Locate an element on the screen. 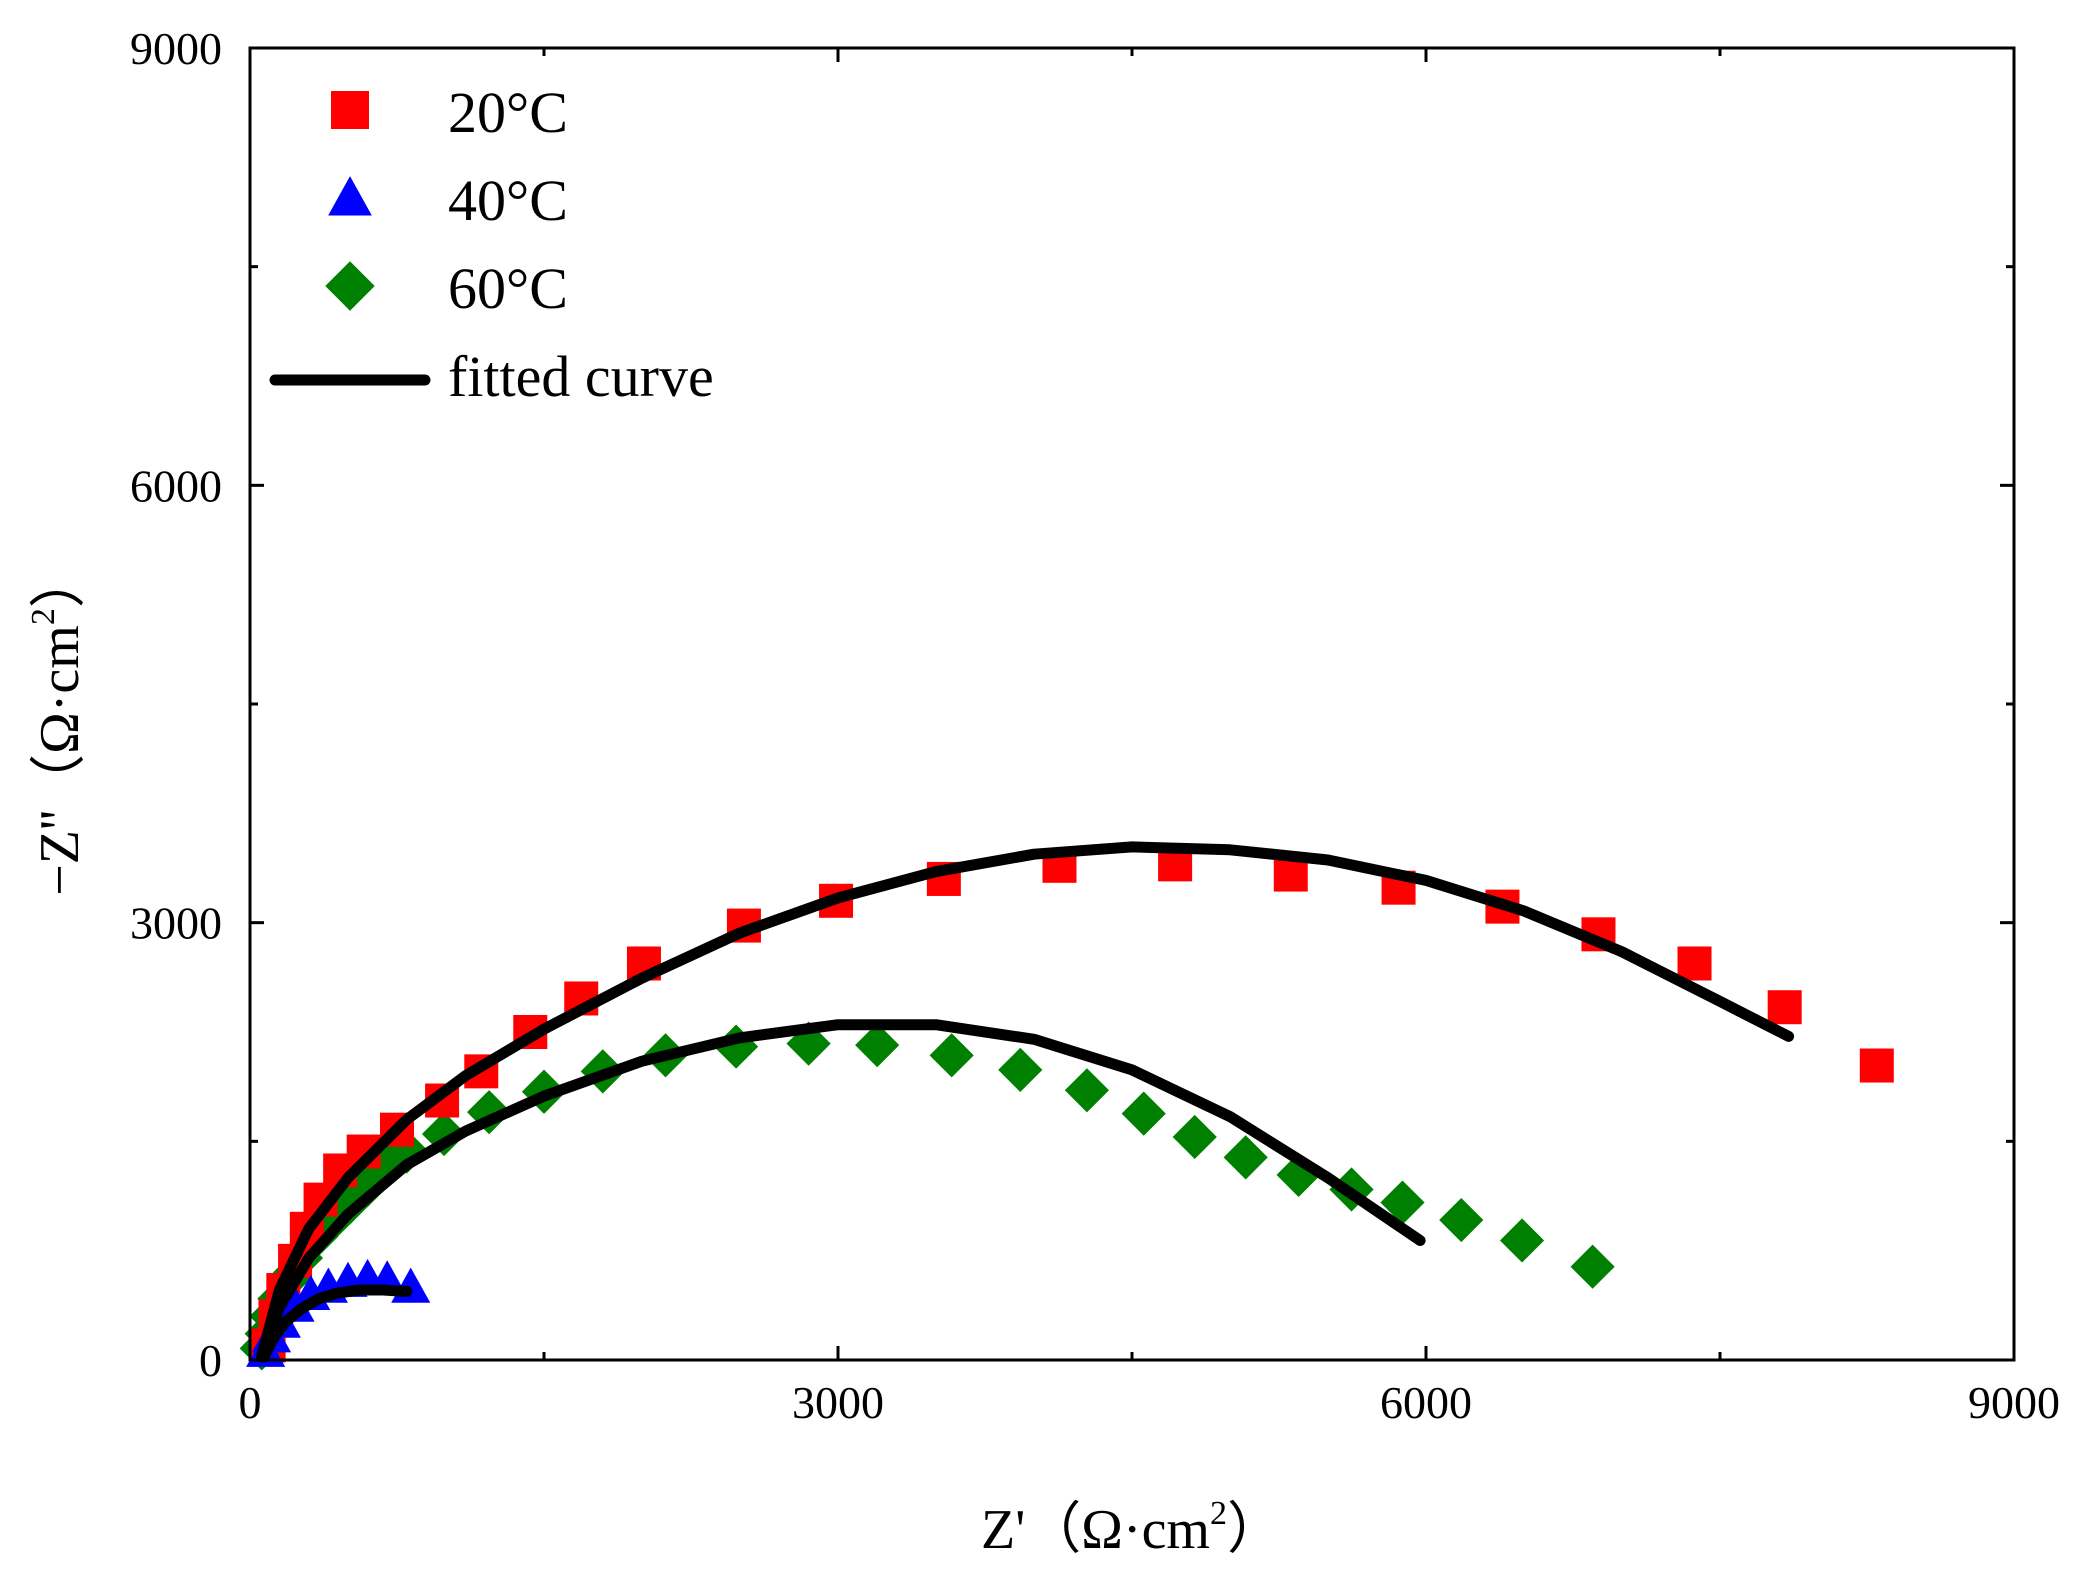 The height and width of the screenshot is (1576, 2086). legend-swatch-square is located at coordinates (350, 110).